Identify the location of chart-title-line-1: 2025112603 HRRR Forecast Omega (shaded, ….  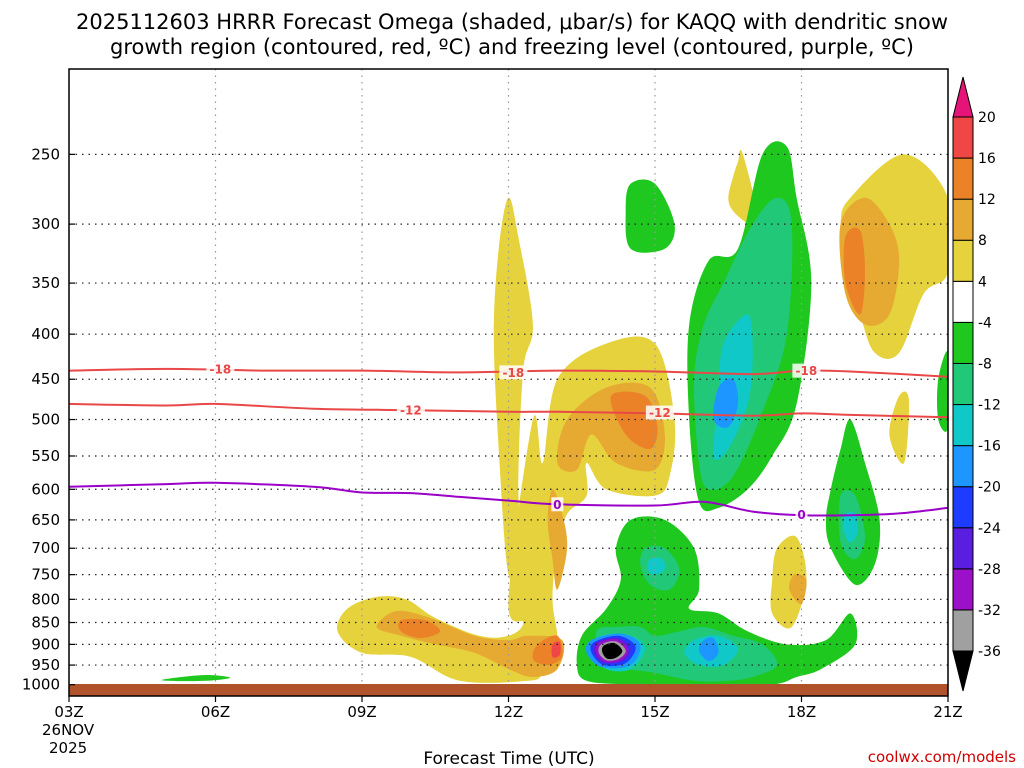
(512, 22).